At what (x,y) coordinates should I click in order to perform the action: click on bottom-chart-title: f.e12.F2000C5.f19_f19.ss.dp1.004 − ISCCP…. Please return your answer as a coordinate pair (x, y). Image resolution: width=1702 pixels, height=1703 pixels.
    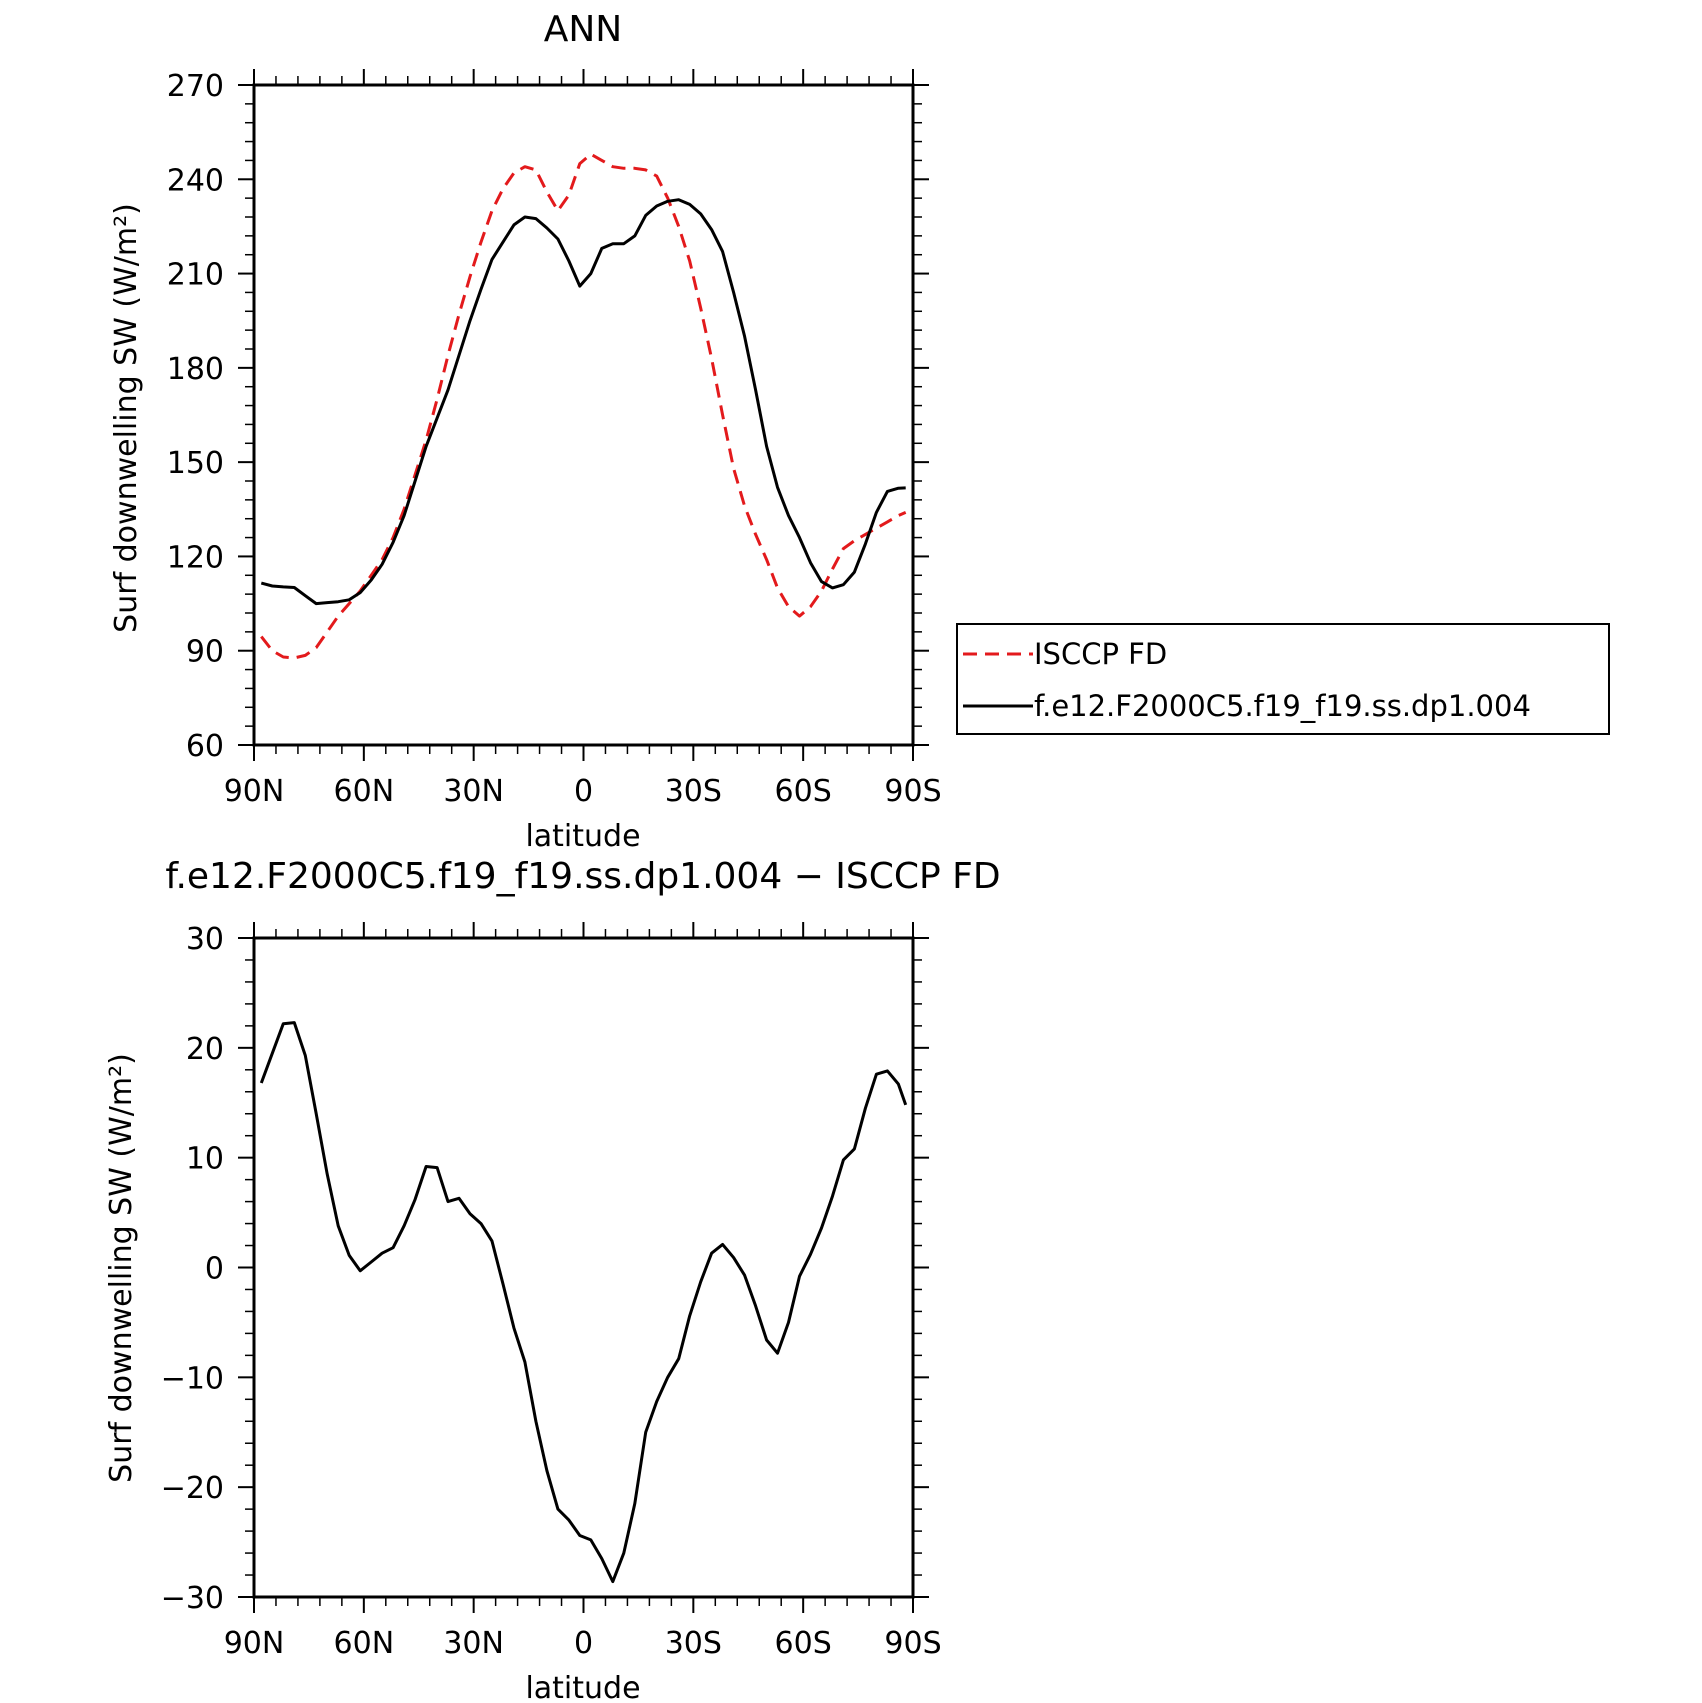
    Looking at the image, I should click on (582, 876).